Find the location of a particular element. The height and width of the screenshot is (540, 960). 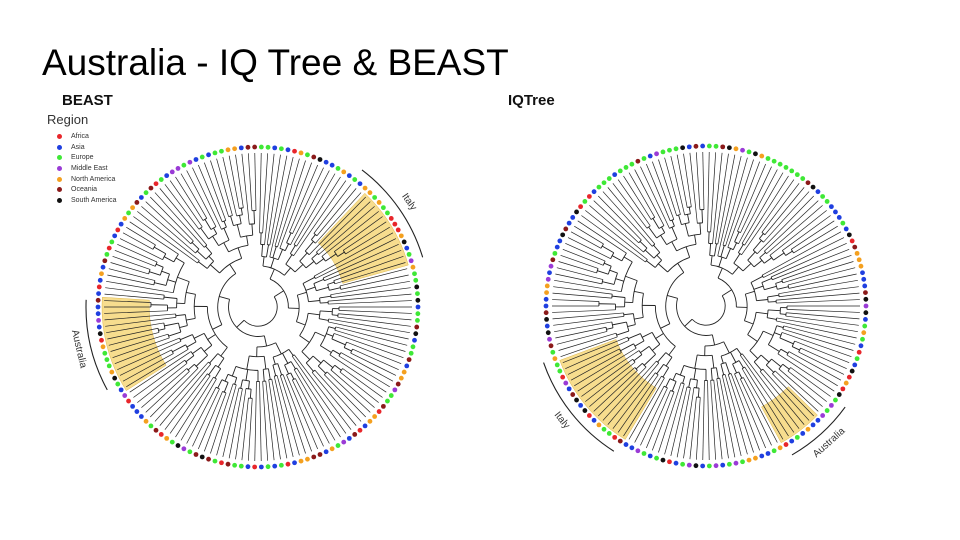

clade-bracket is located at coordinates (579, 407).